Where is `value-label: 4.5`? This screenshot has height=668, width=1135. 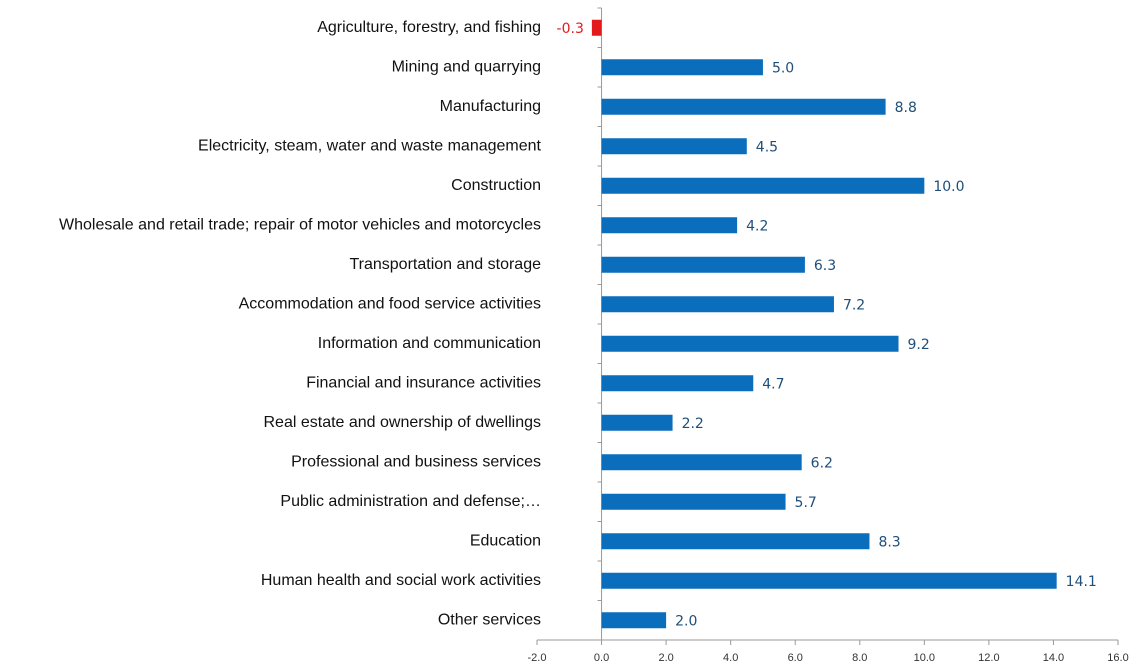 value-label: 4.5 is located at coordinates (767, 147).